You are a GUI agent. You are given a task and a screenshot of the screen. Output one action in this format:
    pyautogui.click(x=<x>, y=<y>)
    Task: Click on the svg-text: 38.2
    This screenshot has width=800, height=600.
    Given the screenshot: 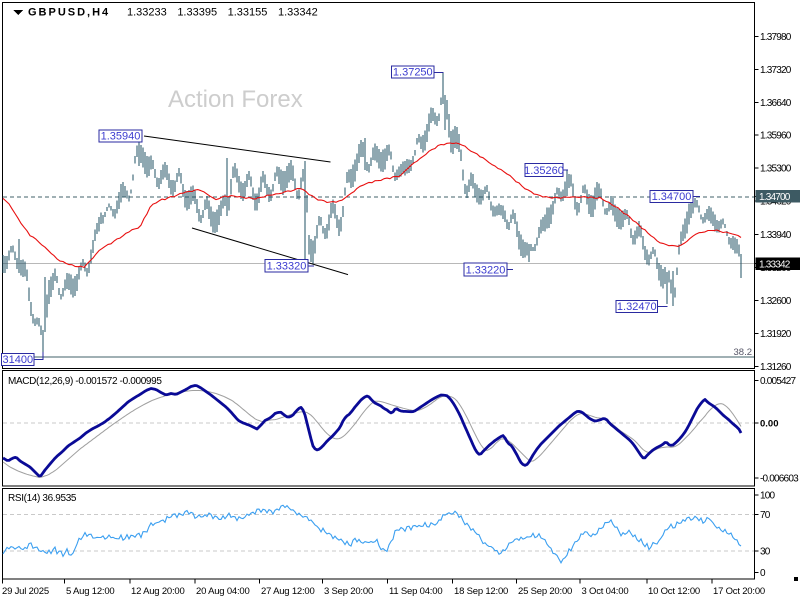 What is the action you would take?
    pyautogui.click(x=743, y=352)
    